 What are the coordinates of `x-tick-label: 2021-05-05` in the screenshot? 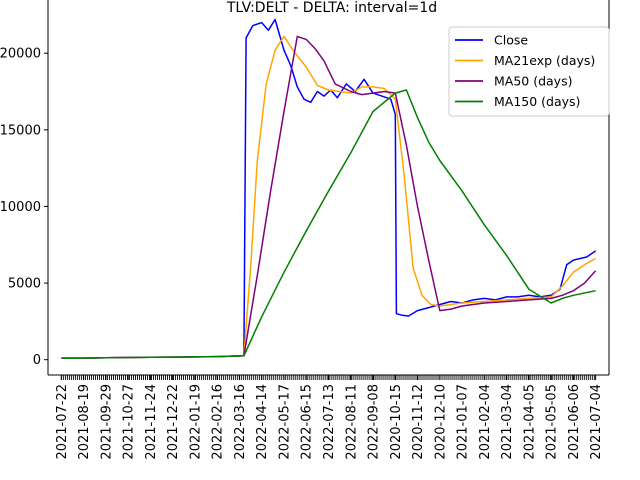 It's located at (552, 422).